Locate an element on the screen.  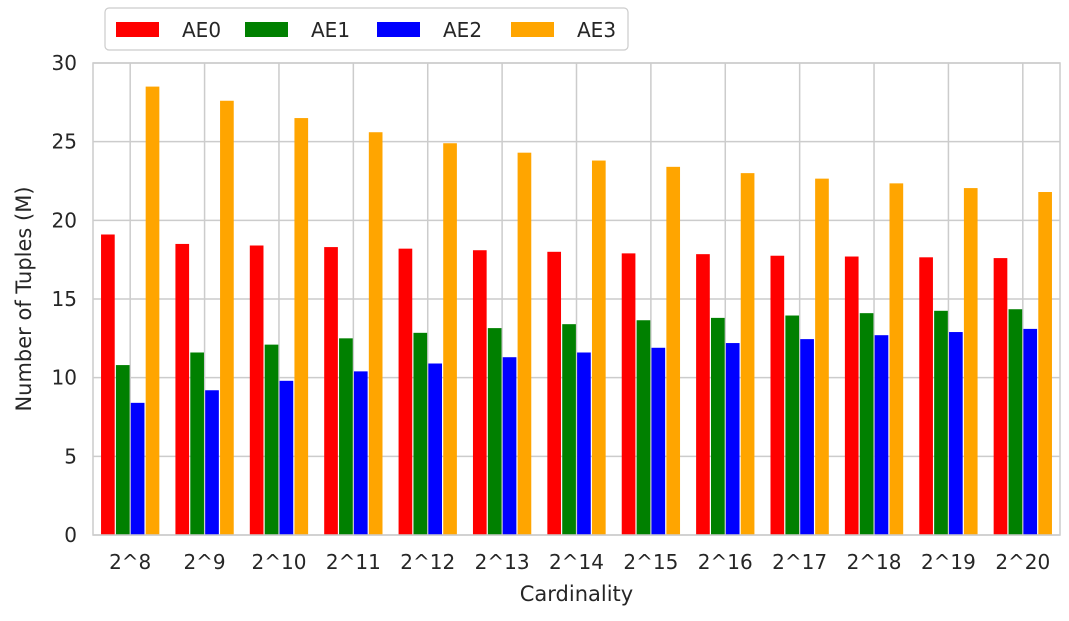
bar-ae0-2^9 is located at coordinates (182, 389).